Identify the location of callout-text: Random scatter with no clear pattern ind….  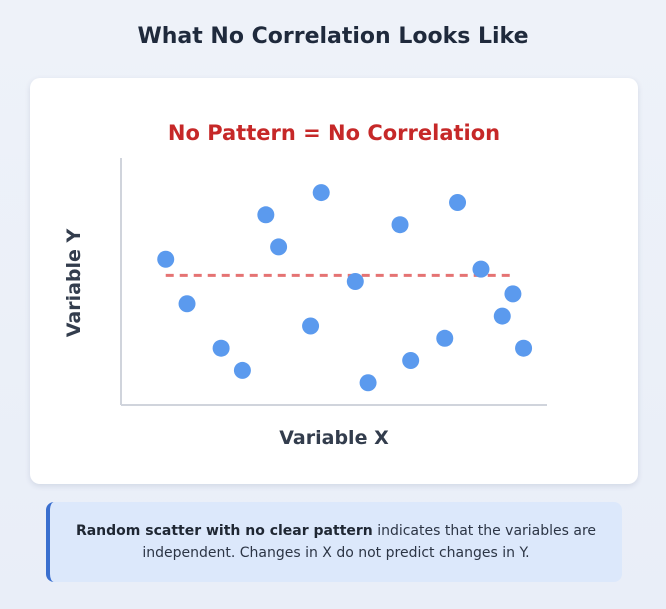
(336, 542).